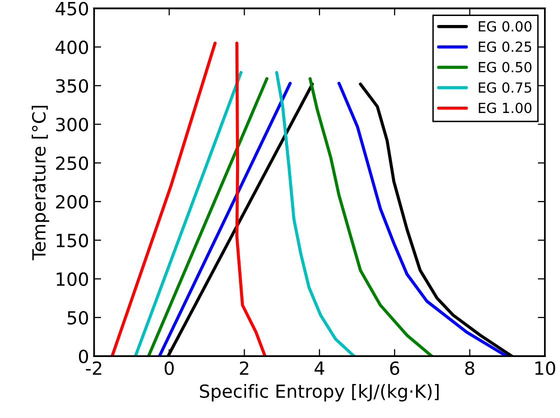  Describe the element at coordinates (41, 183) in the screenshot. I see `y-axis-title: Temperature [°C]` at that location.